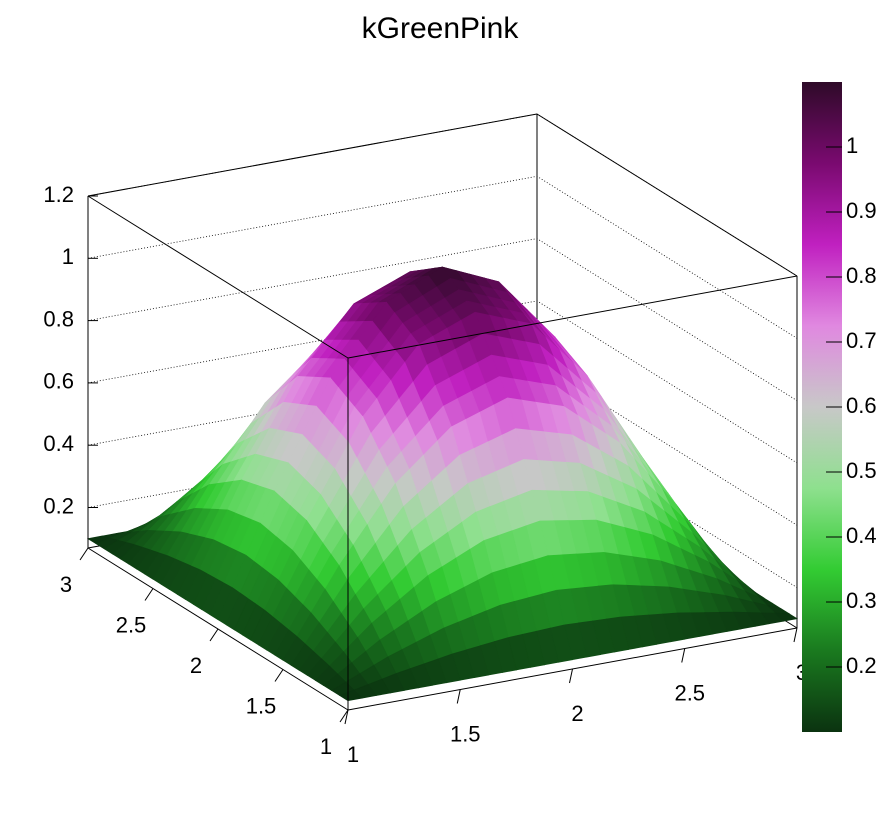 The width and height of the screenshot is (888, 816). I want to click on colorbar-tick-label: 0.8, so click(861, 275).